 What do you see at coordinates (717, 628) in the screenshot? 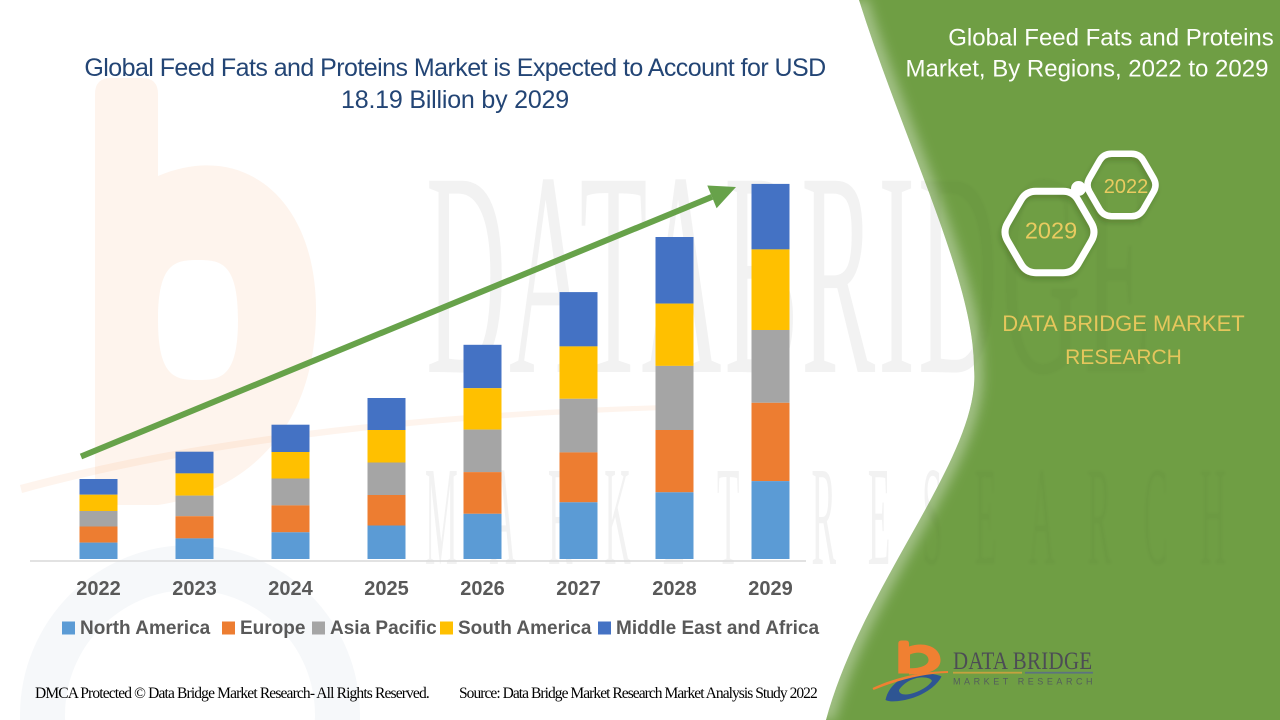
I see `svg-text: Middle East and Africa` at bounding box center [717, 628].